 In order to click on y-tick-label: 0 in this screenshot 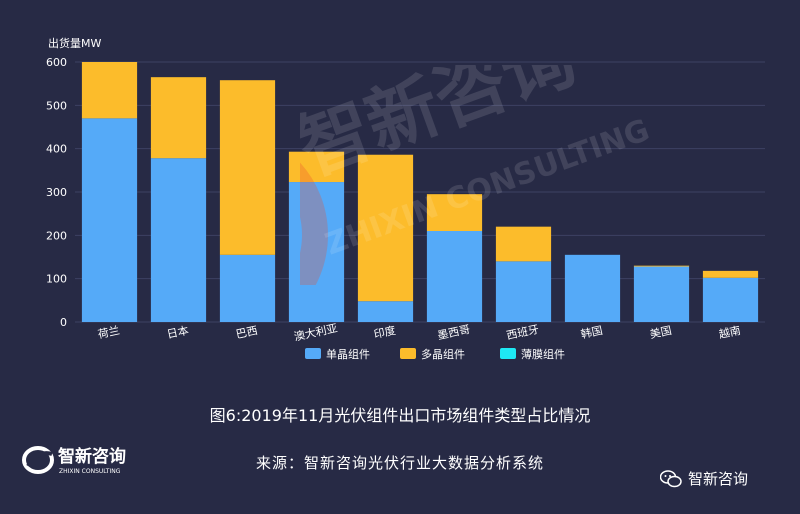, I will do `click(63, 322)`.